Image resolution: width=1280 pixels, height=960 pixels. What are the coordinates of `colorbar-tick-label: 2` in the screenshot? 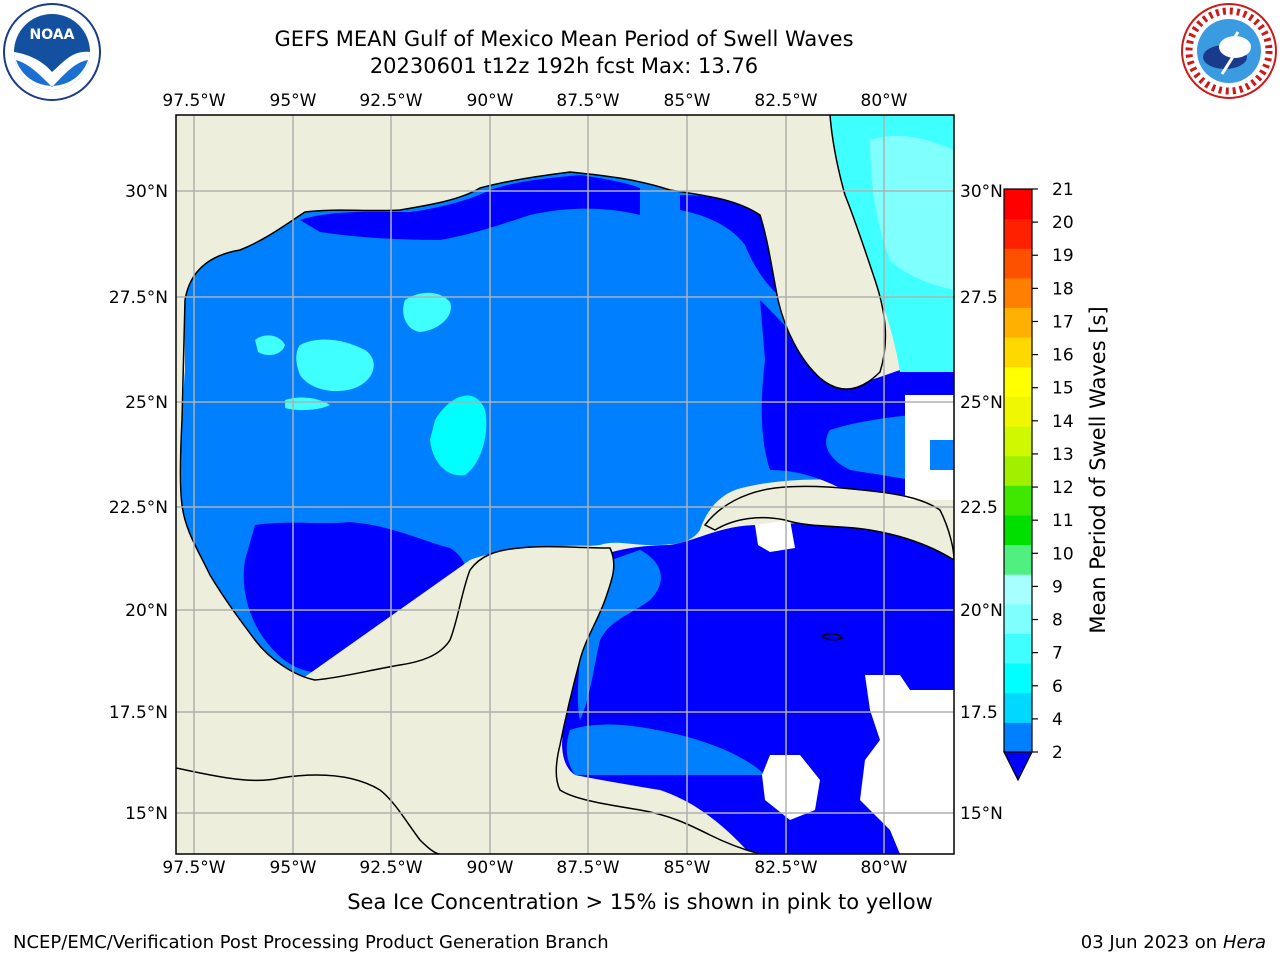 It's located at (1057, 753).